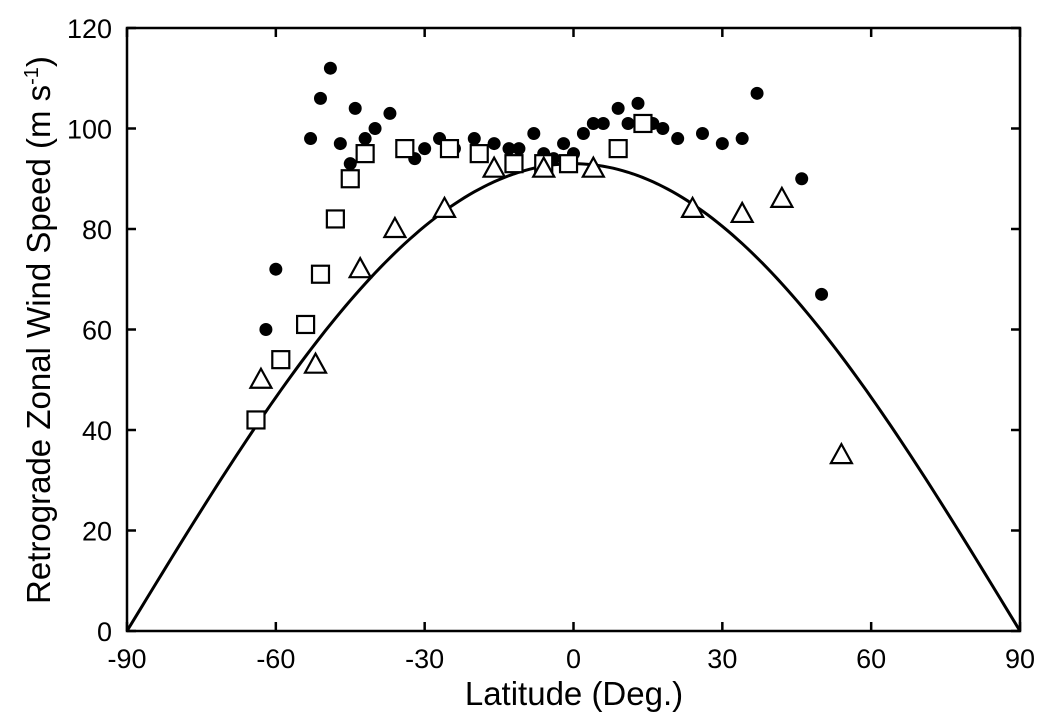 This screenshot has height=724, width=1055. Describe the element at coordinates (32, 76) in the screenshot. I see `y-axis-title-superscript: -1` at that location.